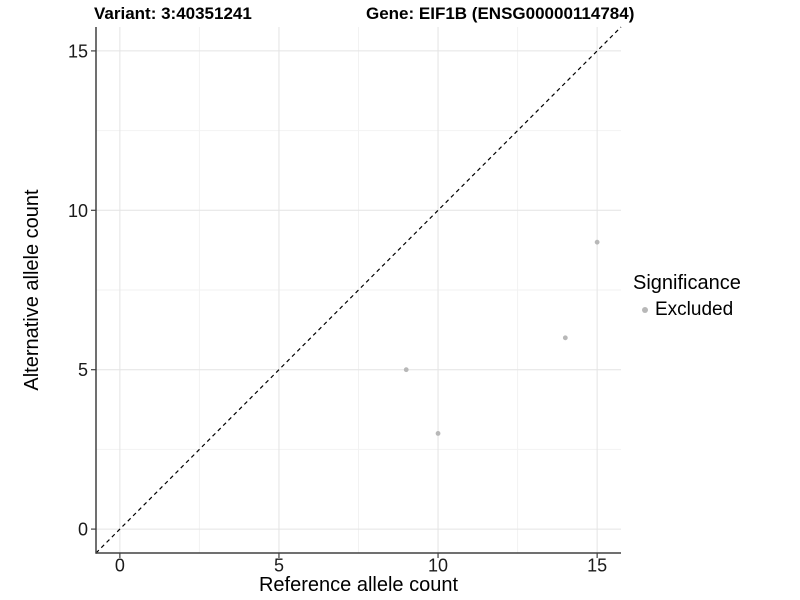 The width and height of the screenshot is (800, 600). Describe the element at coordinates (78, 211) in the screenshot. I see `y-tick-label: 10` at that location.